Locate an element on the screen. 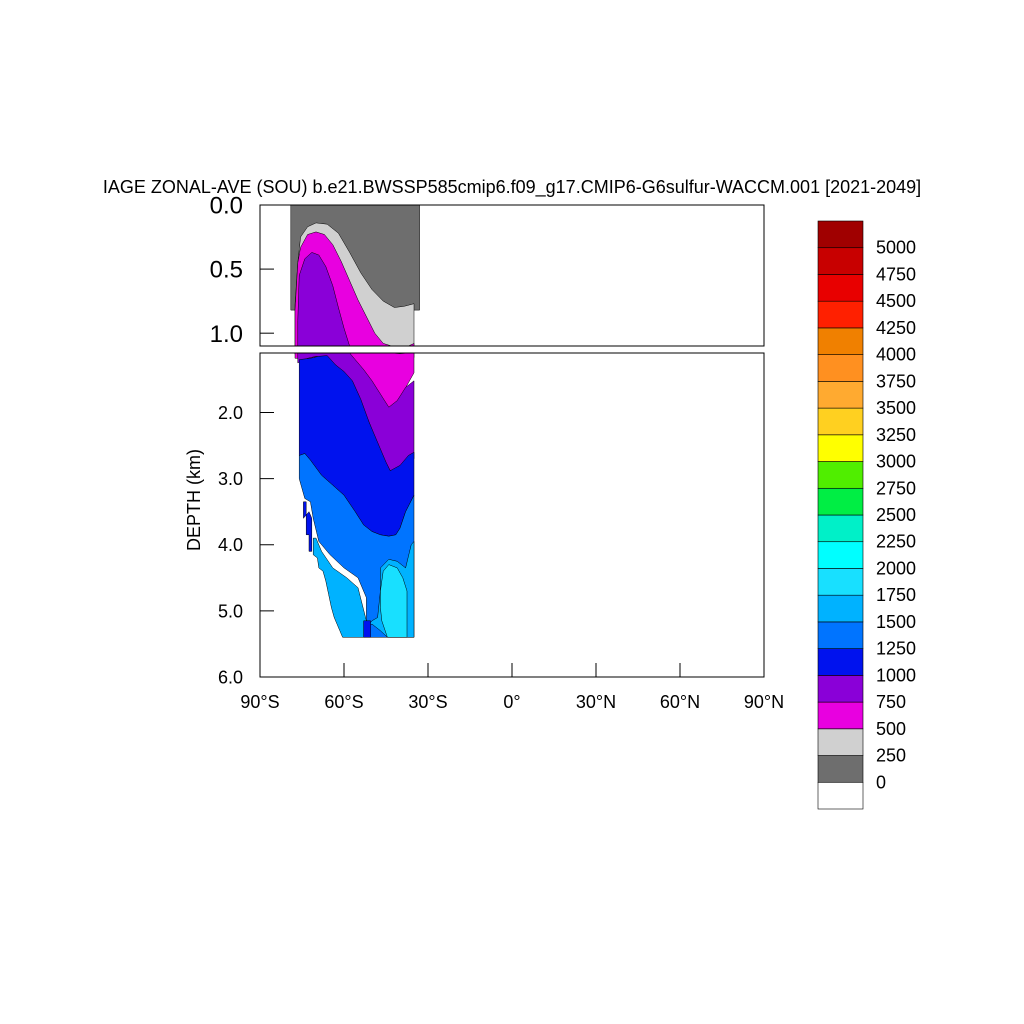 The height and width of the screenshot is (1024, 1024). y-tick-label: 2.0 is located at coordinates (230, 413).